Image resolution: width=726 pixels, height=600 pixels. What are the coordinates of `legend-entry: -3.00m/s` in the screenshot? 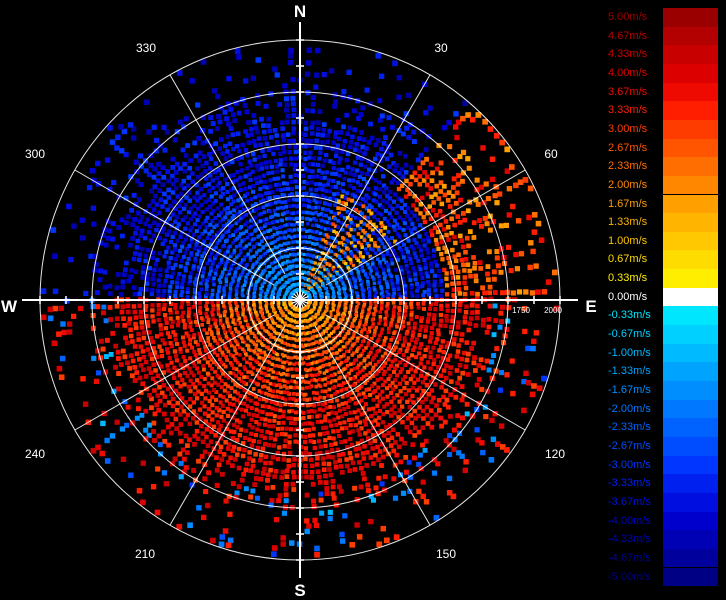 It's located at (663, 465).